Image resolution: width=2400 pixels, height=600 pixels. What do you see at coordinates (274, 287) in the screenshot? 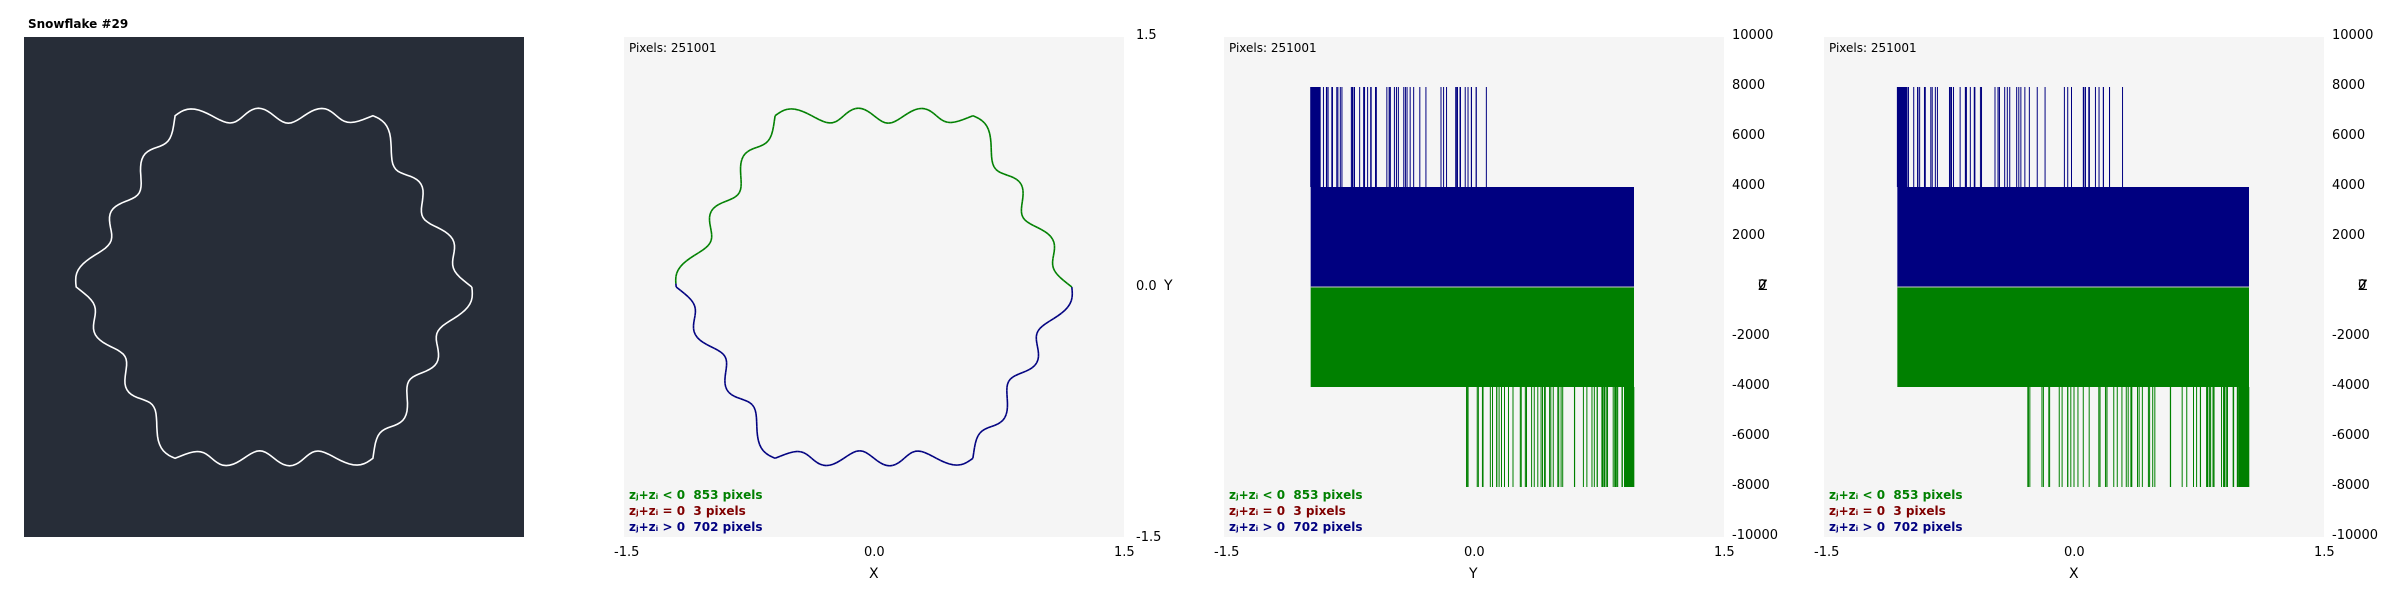
I see `snowflake-preview-svg` at bounding box center [274, 287].